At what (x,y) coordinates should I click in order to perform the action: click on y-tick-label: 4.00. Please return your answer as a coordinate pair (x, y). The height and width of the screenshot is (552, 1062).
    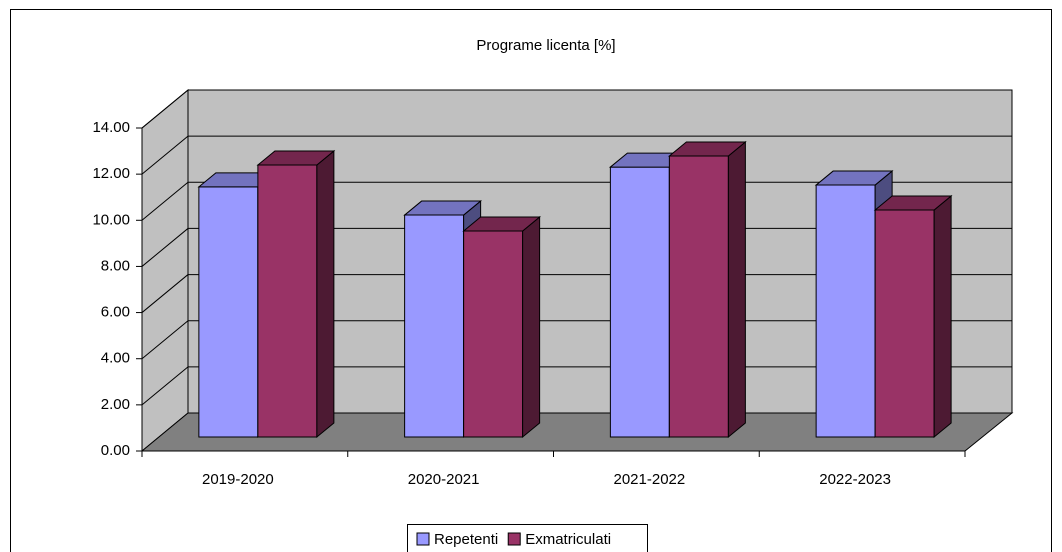
    Looking at the image, I should click on (115, 358).